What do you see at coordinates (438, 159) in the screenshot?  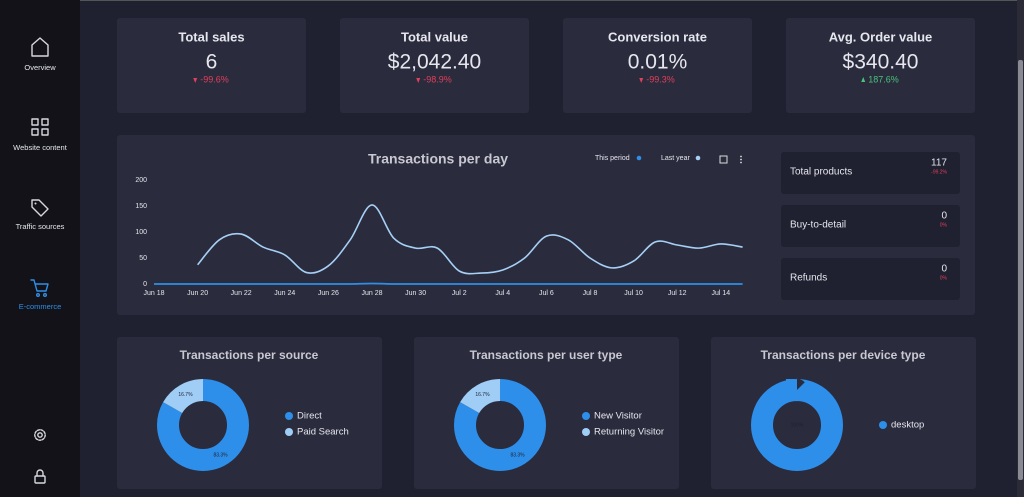 I see `chart-title: Transactions per day` at bounding box center [438, 159].